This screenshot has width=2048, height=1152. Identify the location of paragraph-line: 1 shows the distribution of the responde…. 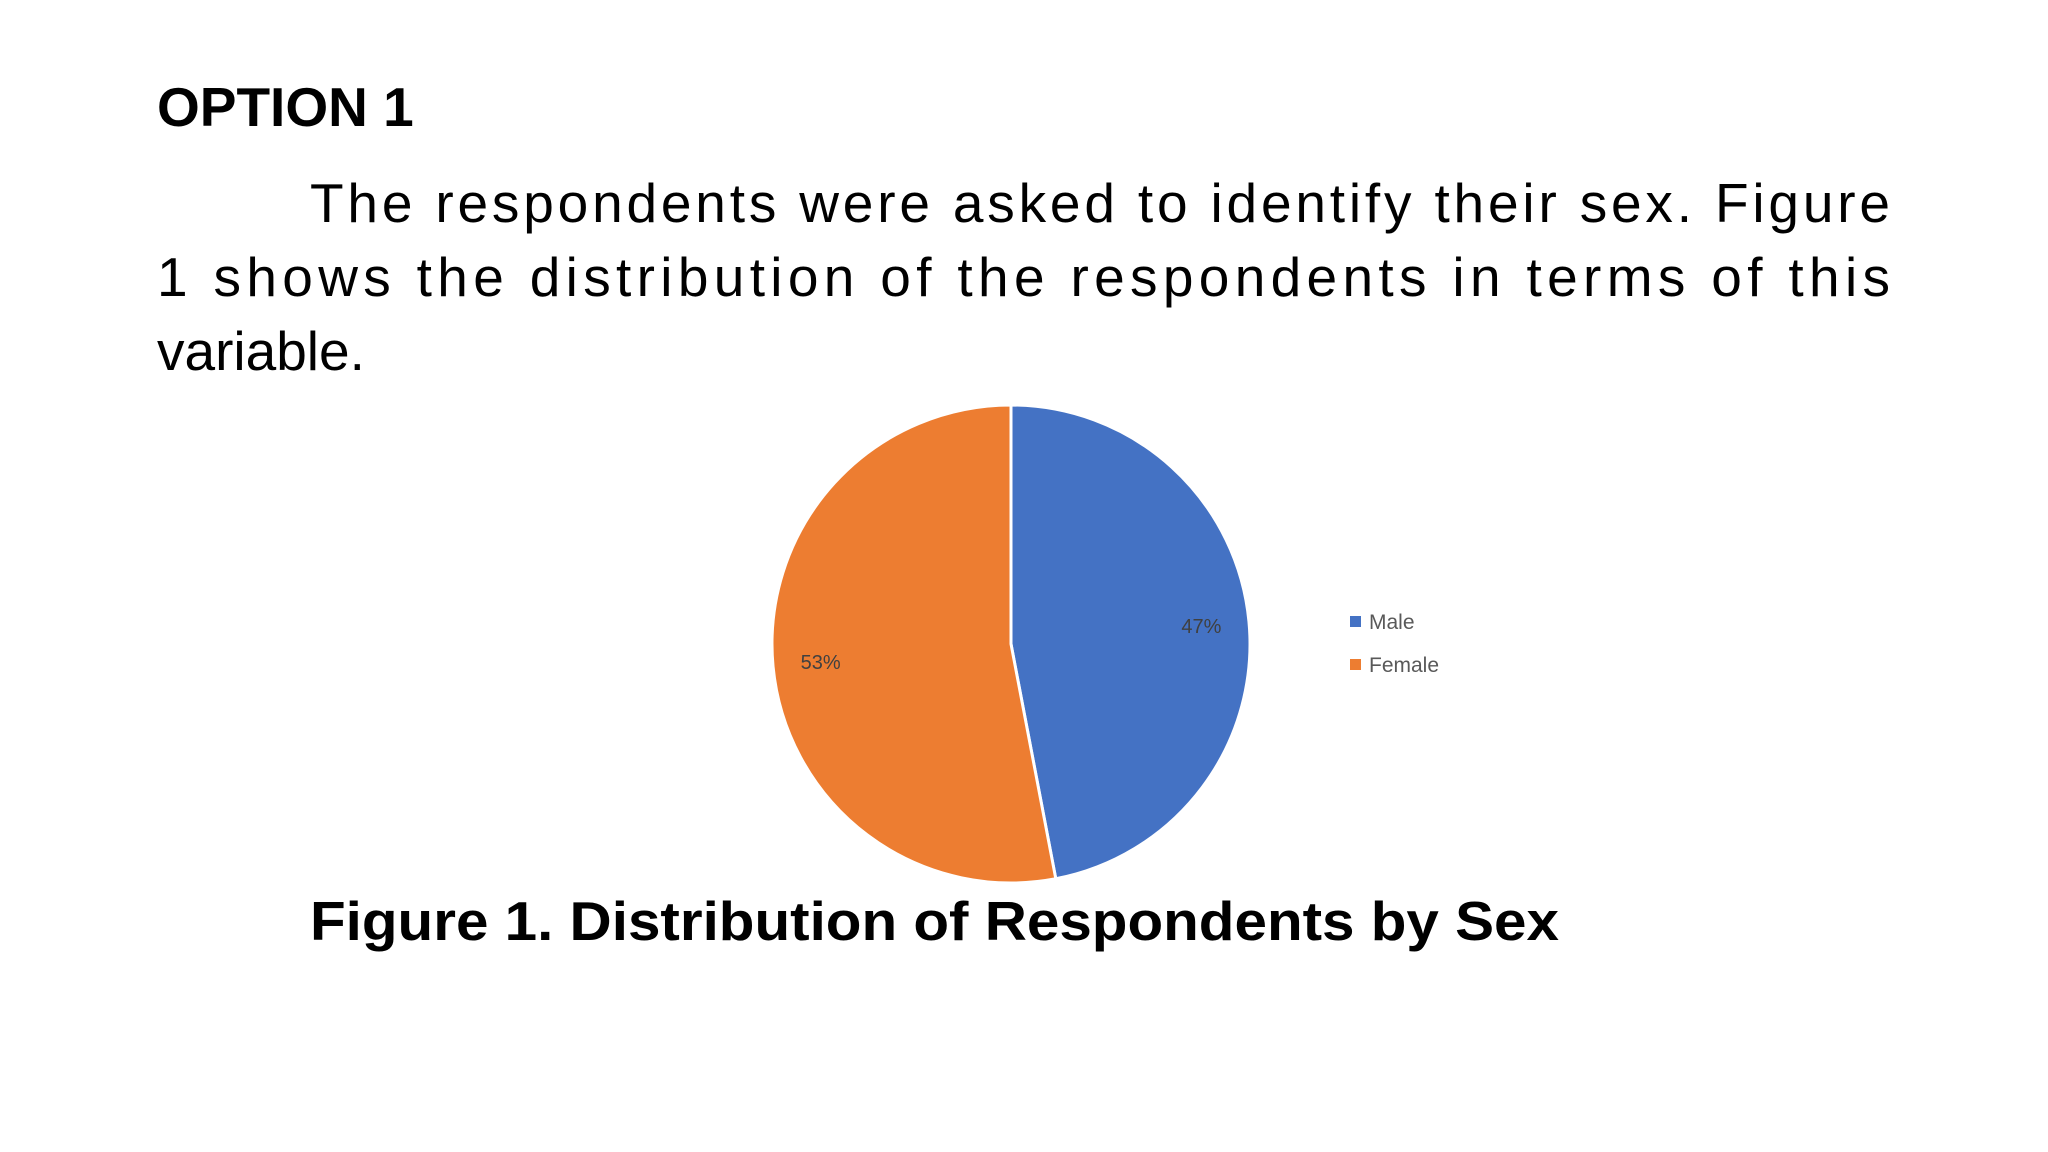
(1023, 277).